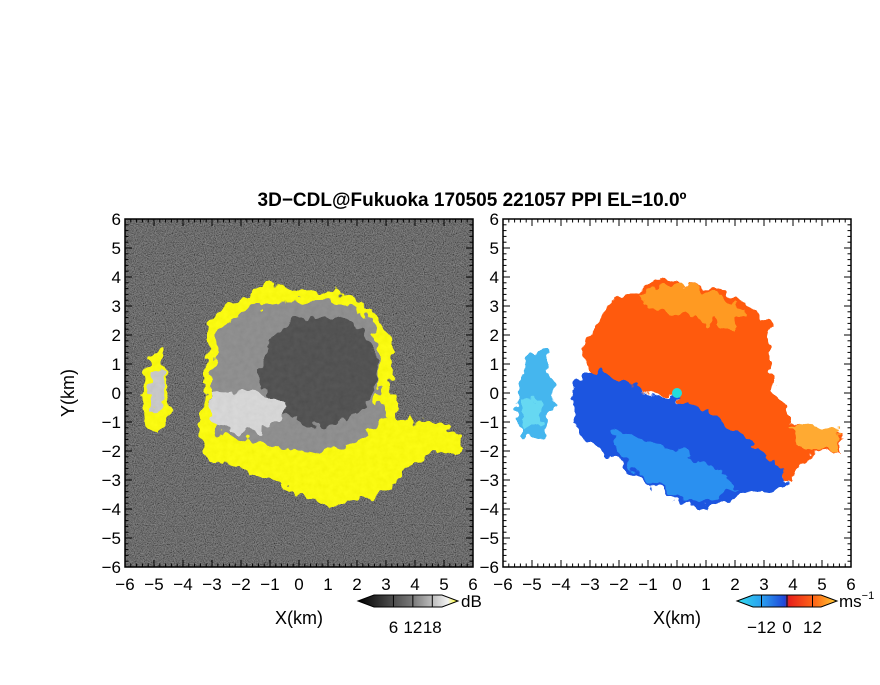 The image size is (880, 685). Describe the element at coordinates (116, 306) in the screenshot. I see `left-y-tick-label: 3` at that location.